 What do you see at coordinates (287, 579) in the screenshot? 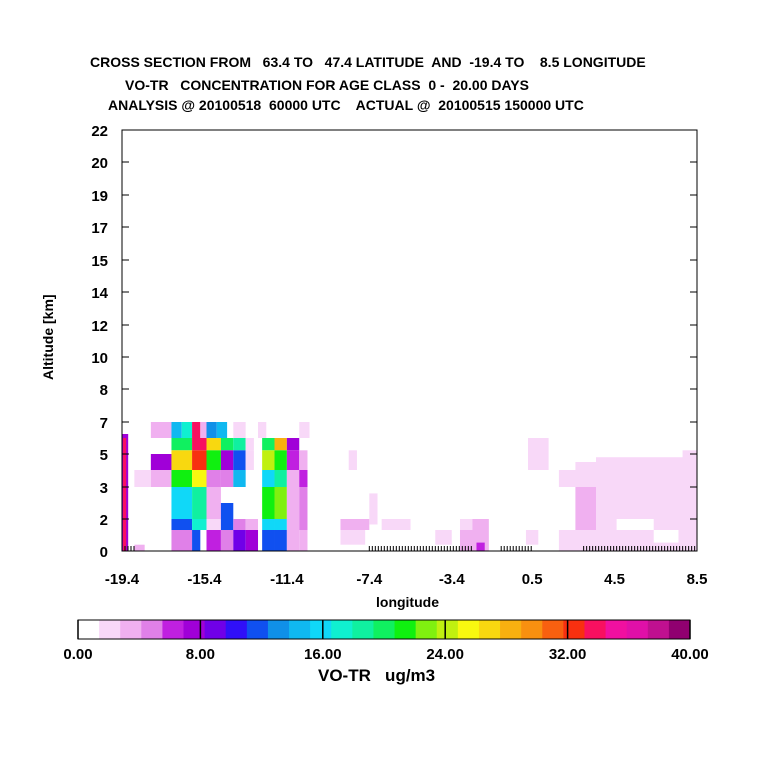
I see `x-tick-label: -11.4` at bounding box center [287, 579].